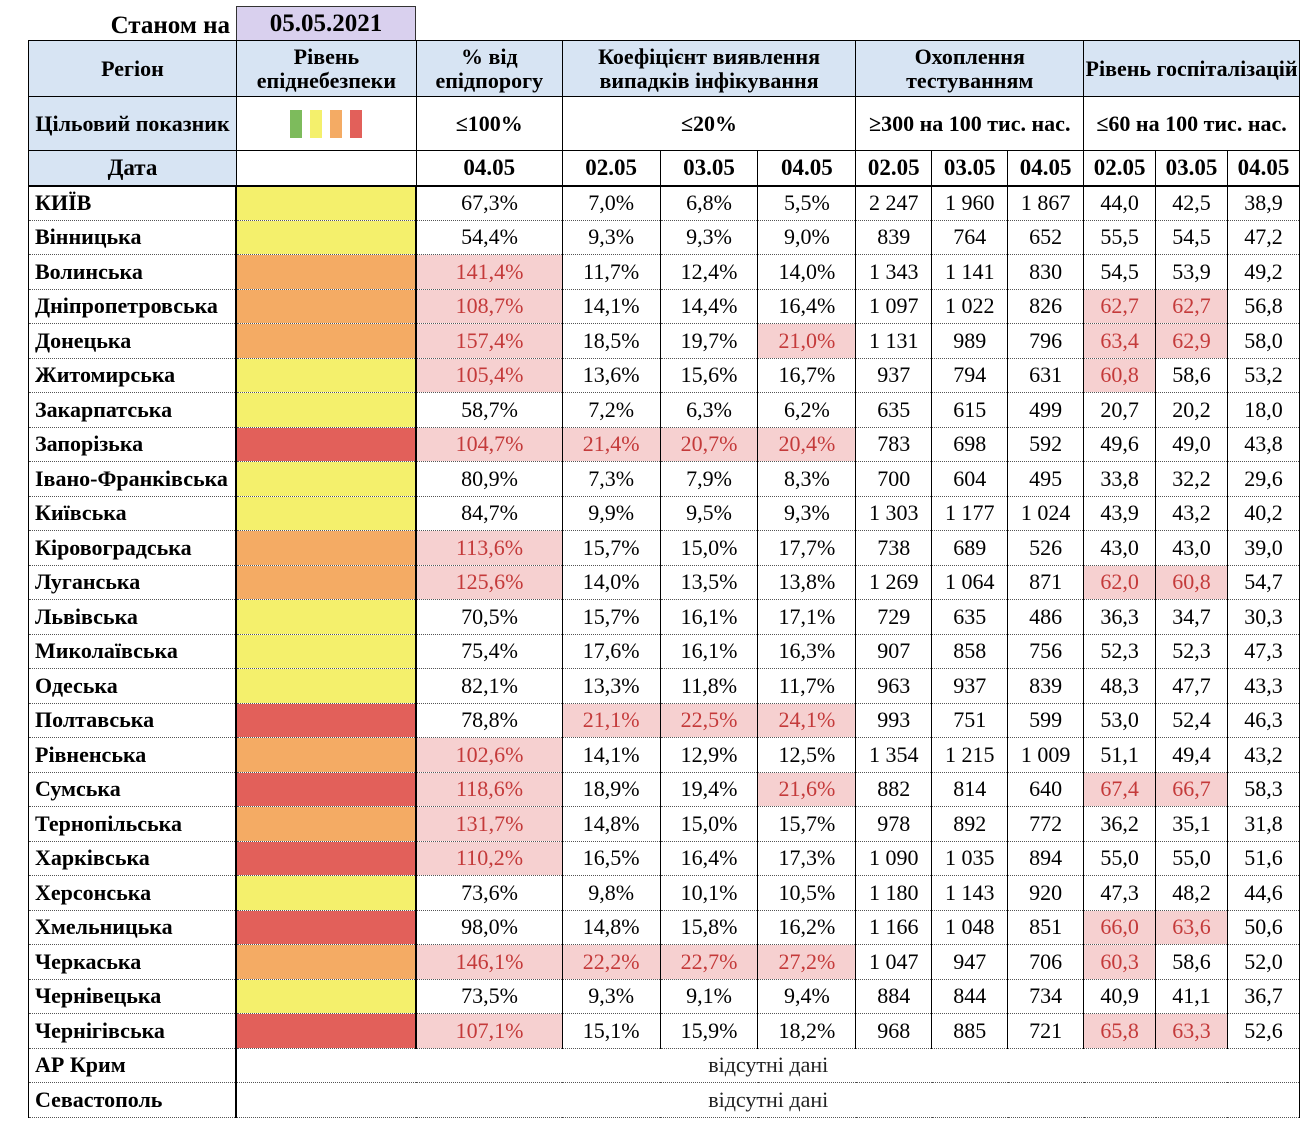 The height and width of the screenshot is (1123, 1300). I want to click on hospital-cell: 47,2, so click(1263, 237).